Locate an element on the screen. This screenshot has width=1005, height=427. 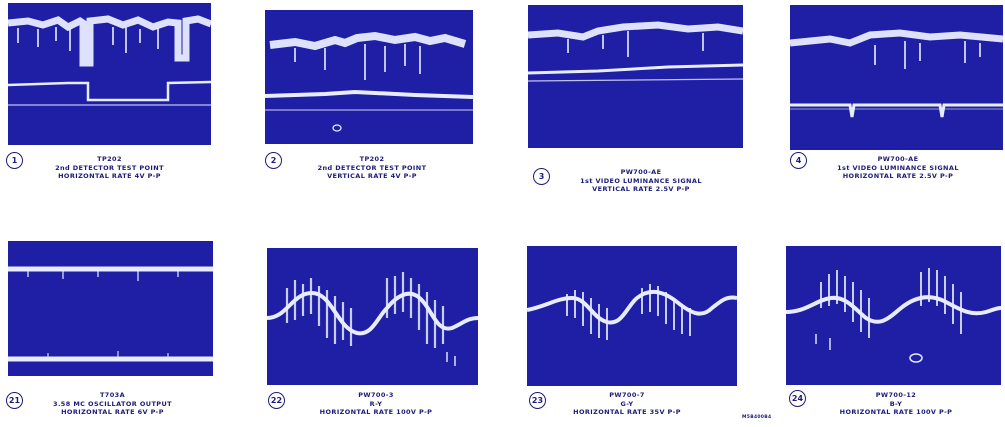
figure-number-24: 24 is located at coordinates (797, 398).